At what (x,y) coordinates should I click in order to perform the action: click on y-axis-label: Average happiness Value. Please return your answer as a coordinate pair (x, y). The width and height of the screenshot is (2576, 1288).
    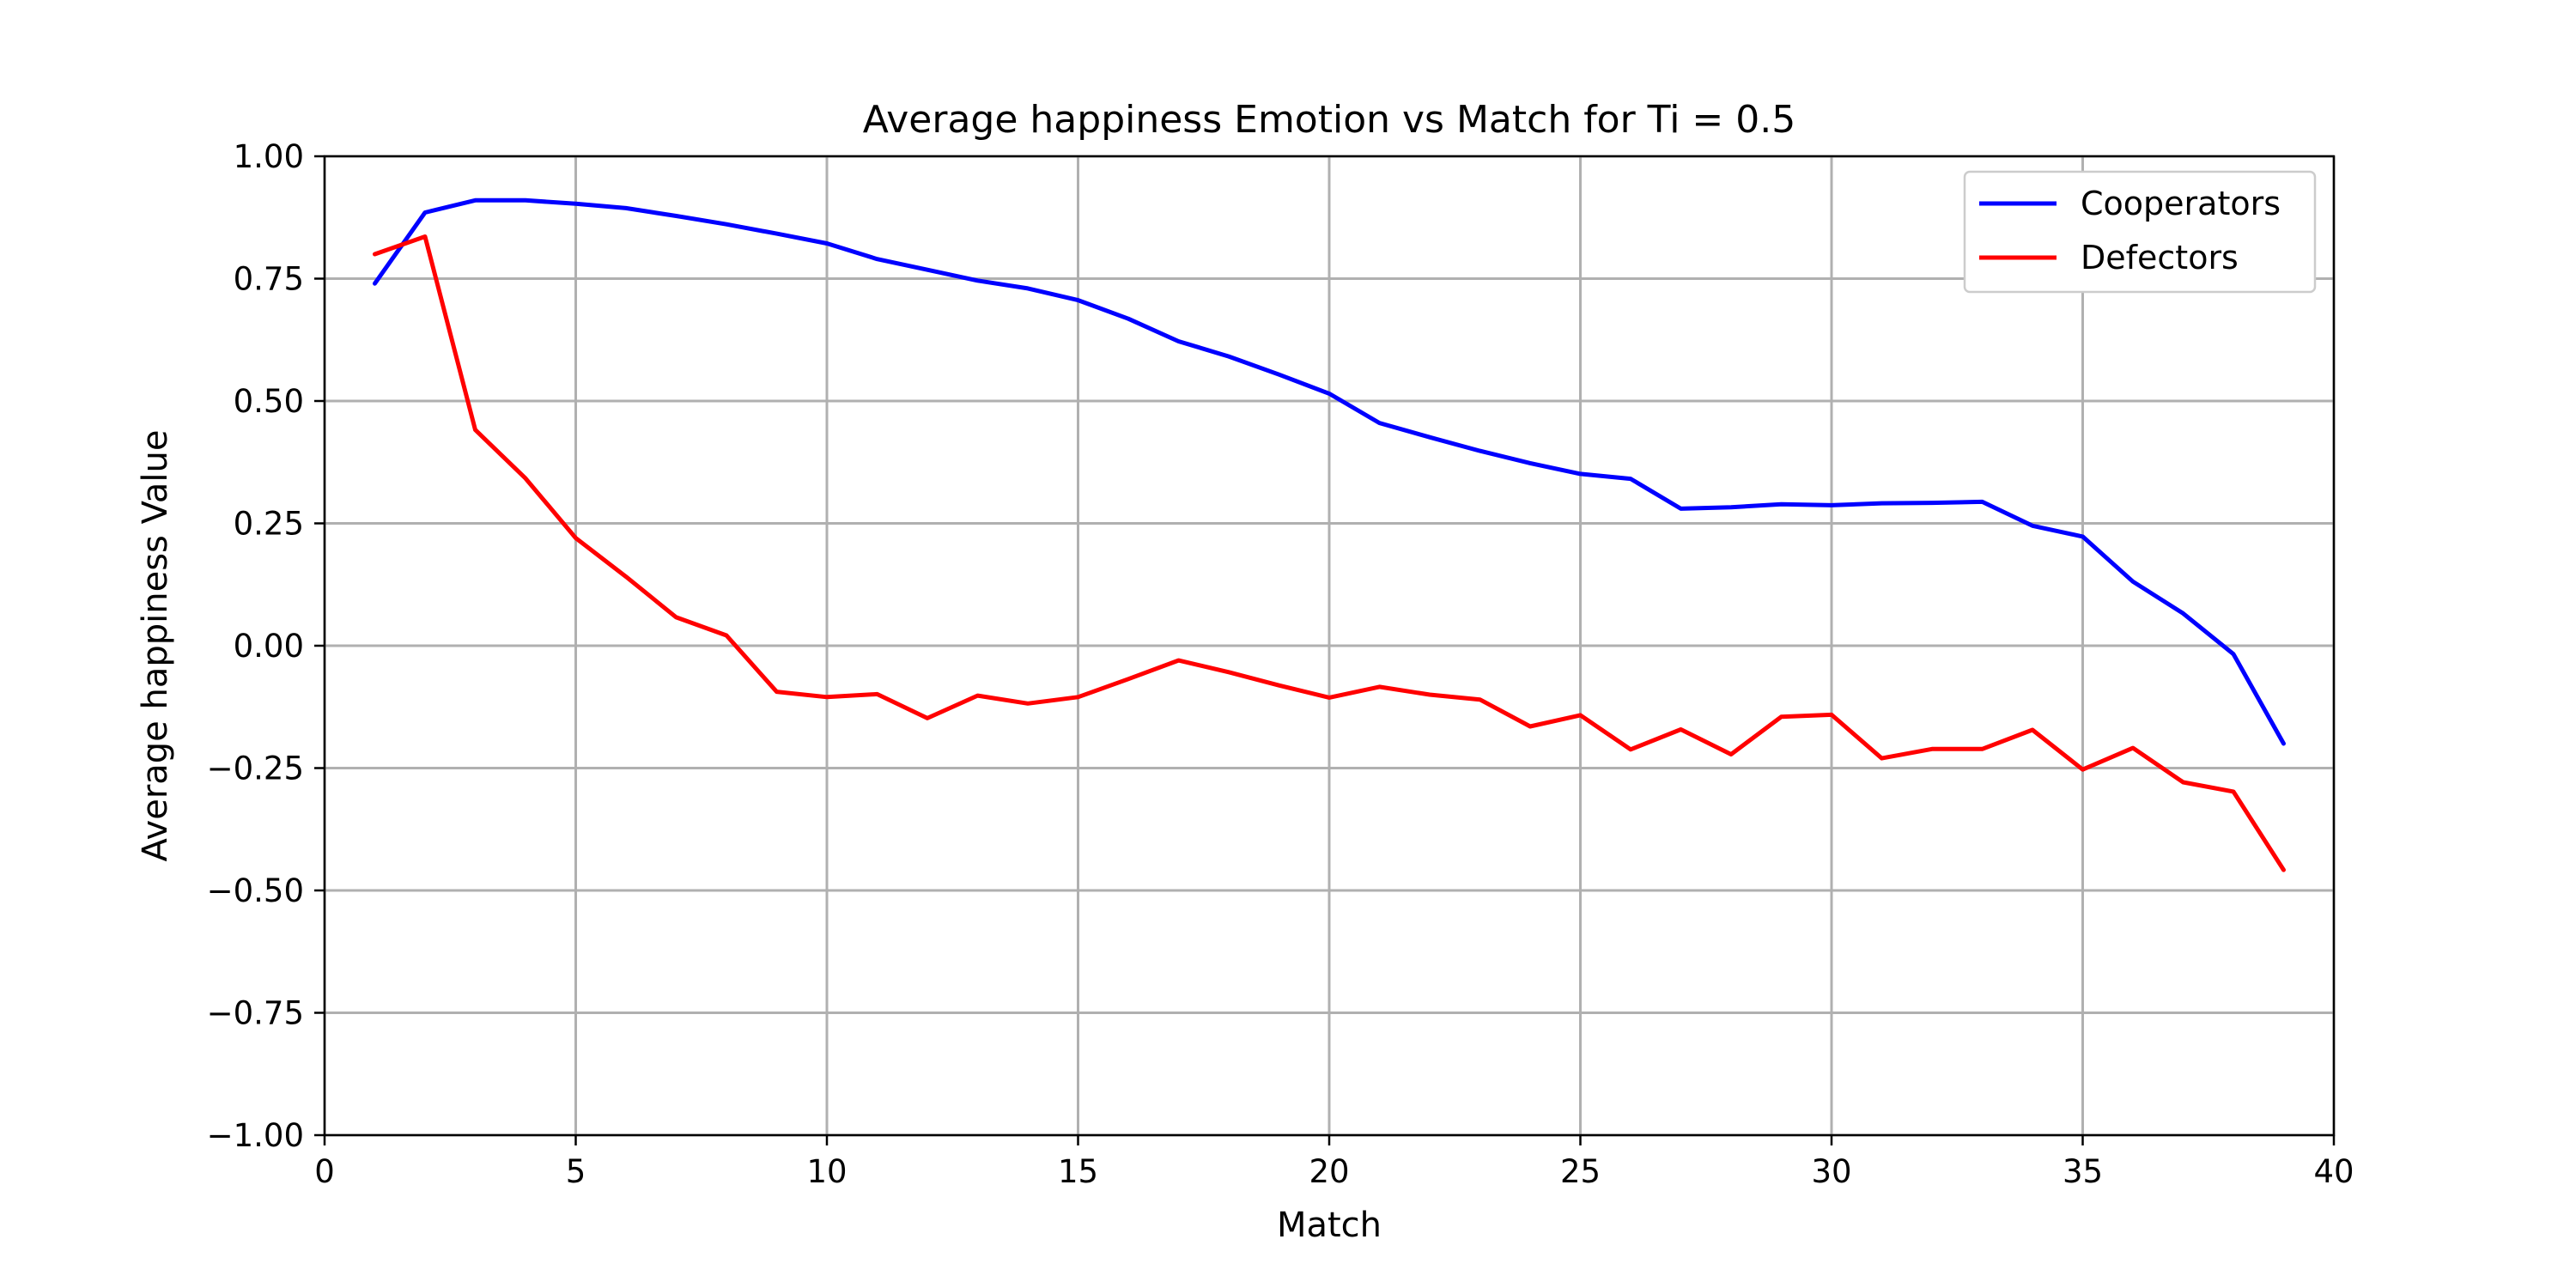
    Looking at the image, I should click on (155, 646).